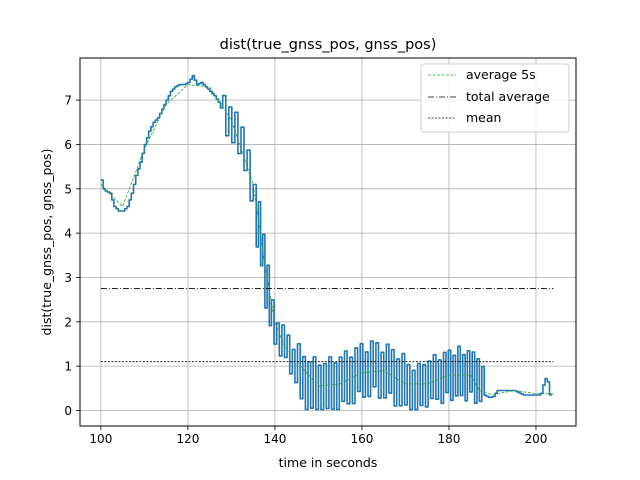  I want to click on x-tick-label: 140, so click(274, 439).